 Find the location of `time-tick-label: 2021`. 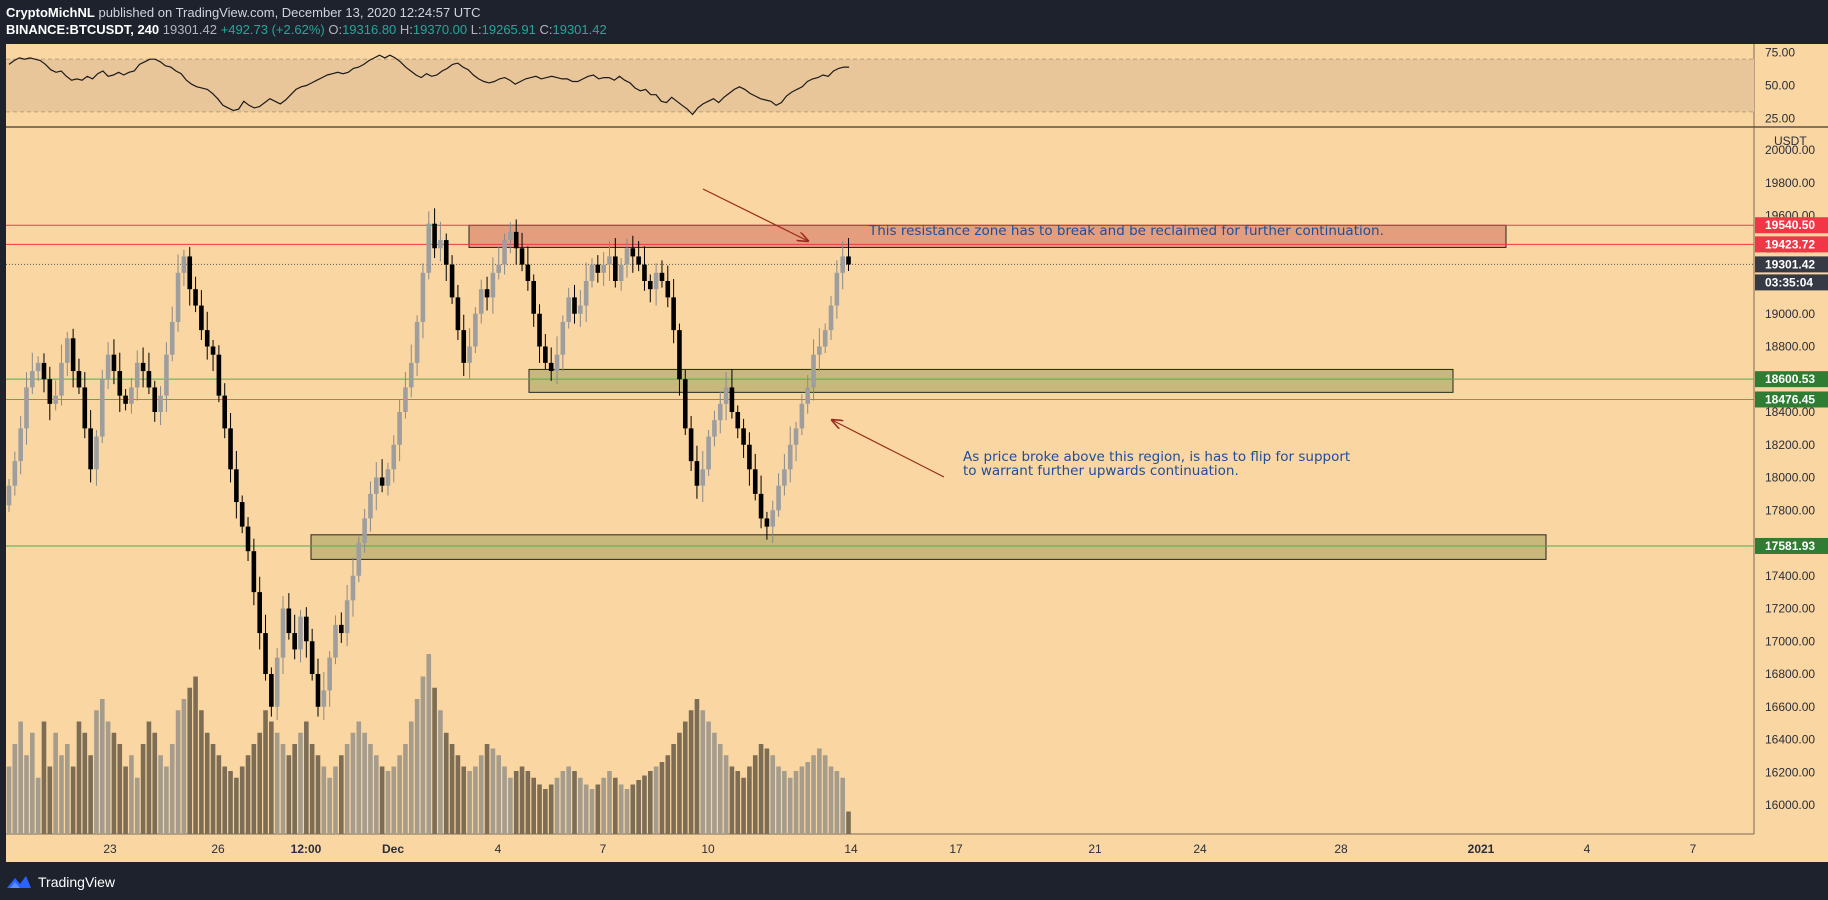

time-tick-label: 2021 is located at coordinates (1481, 849).